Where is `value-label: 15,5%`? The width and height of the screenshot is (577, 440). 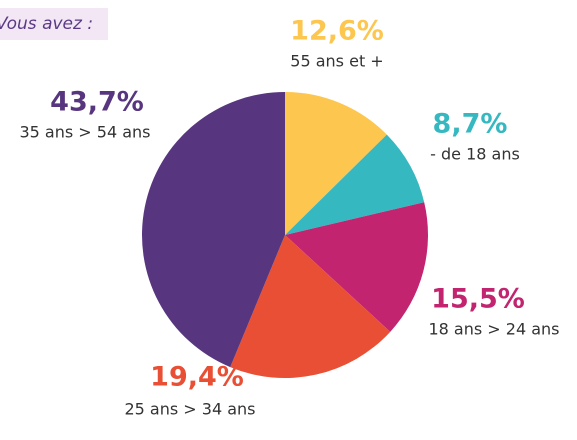 value-label: 15,5% is located at coordinates (478, 299).